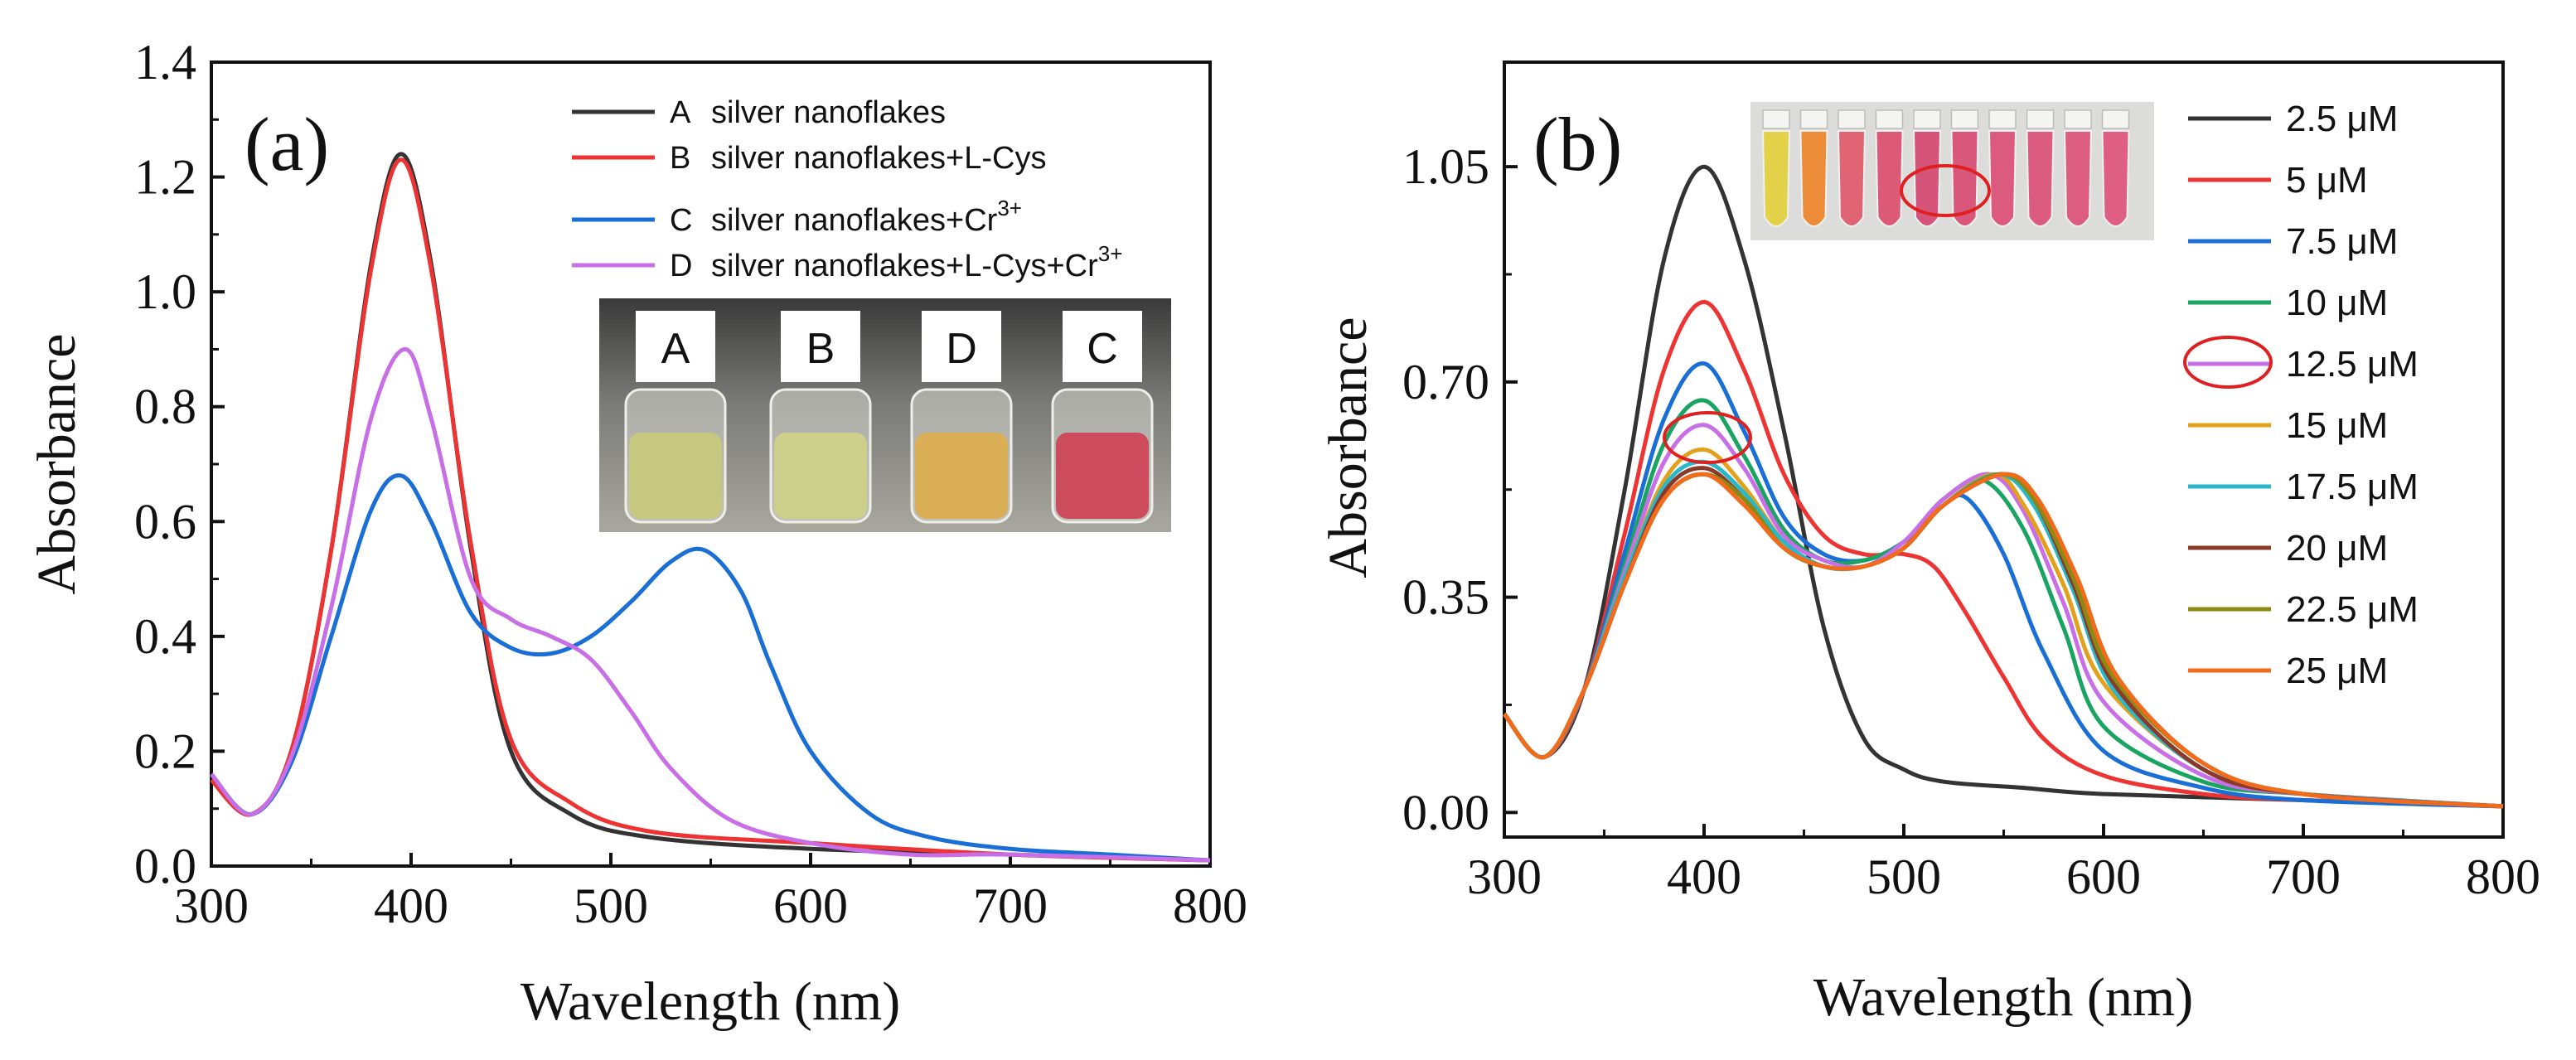 The image size is (2576, 1060). Describe the element at coordinates (611, 905) in the screenshot. I see `panel-a-xtick-label: 500` at that location.